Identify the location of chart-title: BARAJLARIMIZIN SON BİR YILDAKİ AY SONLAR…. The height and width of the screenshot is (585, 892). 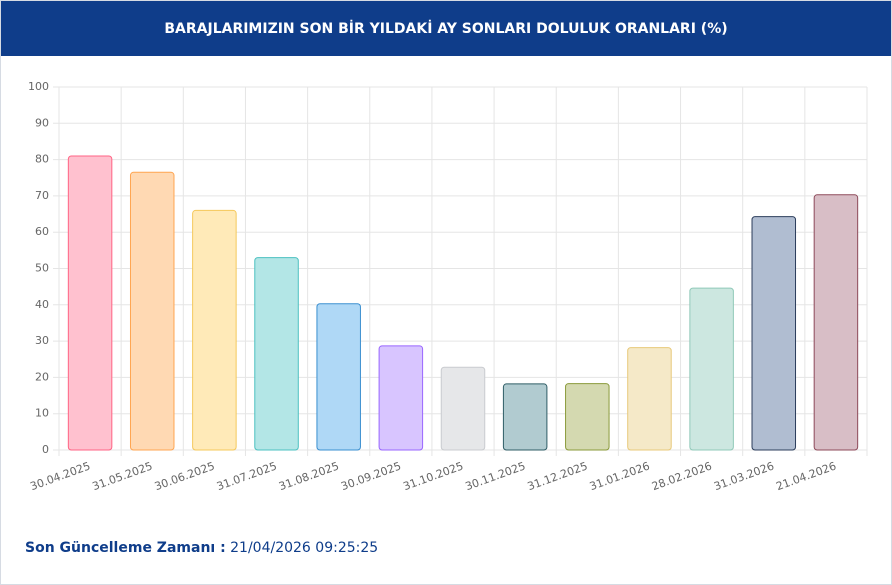
(446, 28).